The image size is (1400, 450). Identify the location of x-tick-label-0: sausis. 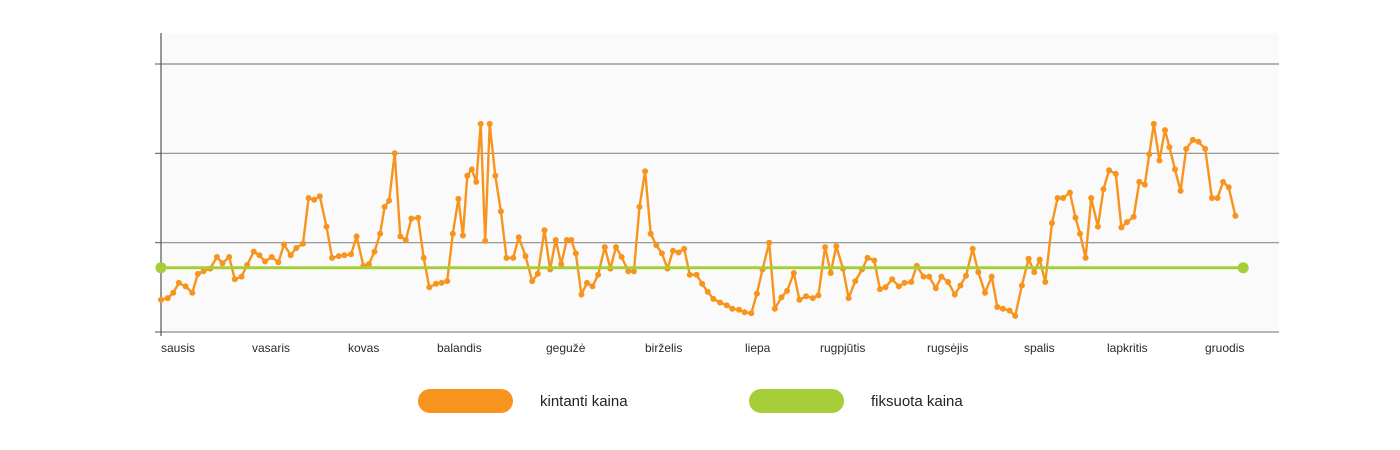
(178, 348).